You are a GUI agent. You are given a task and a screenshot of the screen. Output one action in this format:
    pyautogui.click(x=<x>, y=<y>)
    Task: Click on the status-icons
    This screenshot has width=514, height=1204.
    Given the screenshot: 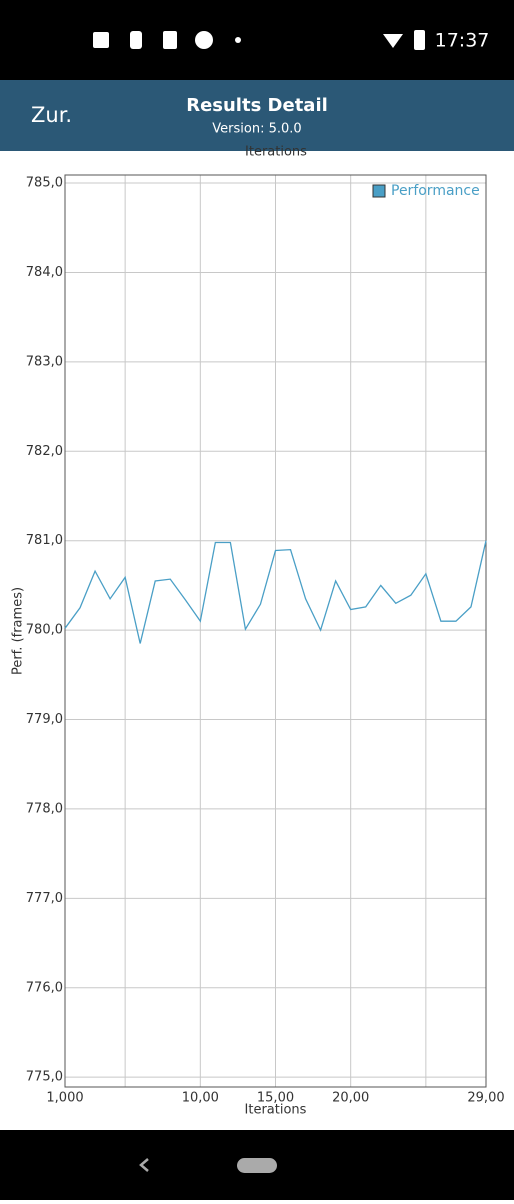 What is the action you would take?
    pyautogui.click(x=259, y=40)
    